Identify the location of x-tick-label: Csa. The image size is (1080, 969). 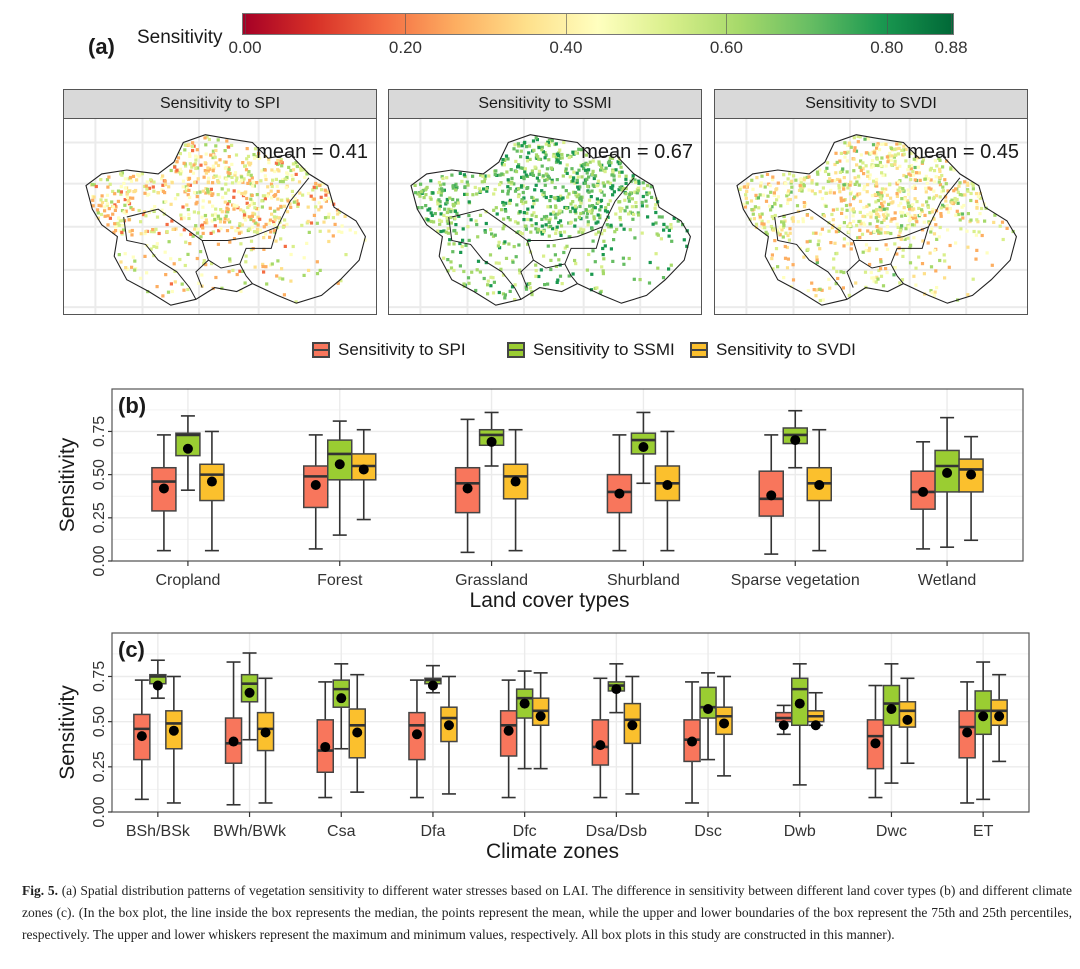
(341, 831).